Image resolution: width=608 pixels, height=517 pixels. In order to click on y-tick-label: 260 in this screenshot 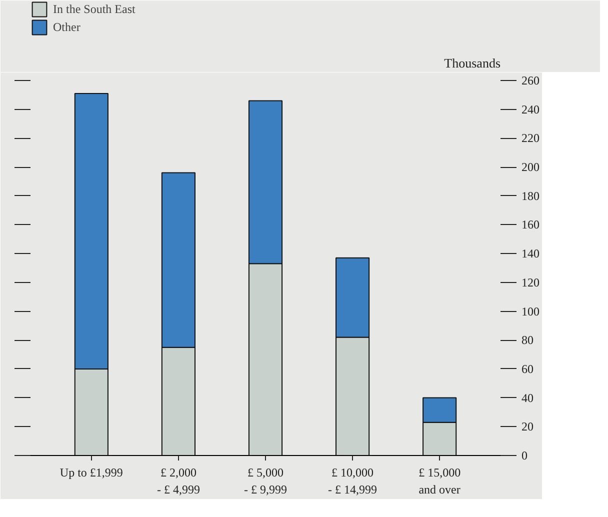, I will do `click(531, 81)`.